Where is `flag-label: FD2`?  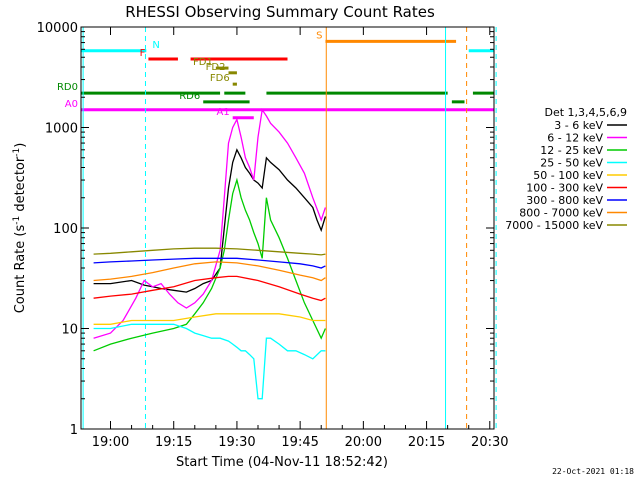 flag-label: FD2 is located at coordinates (216, 67).